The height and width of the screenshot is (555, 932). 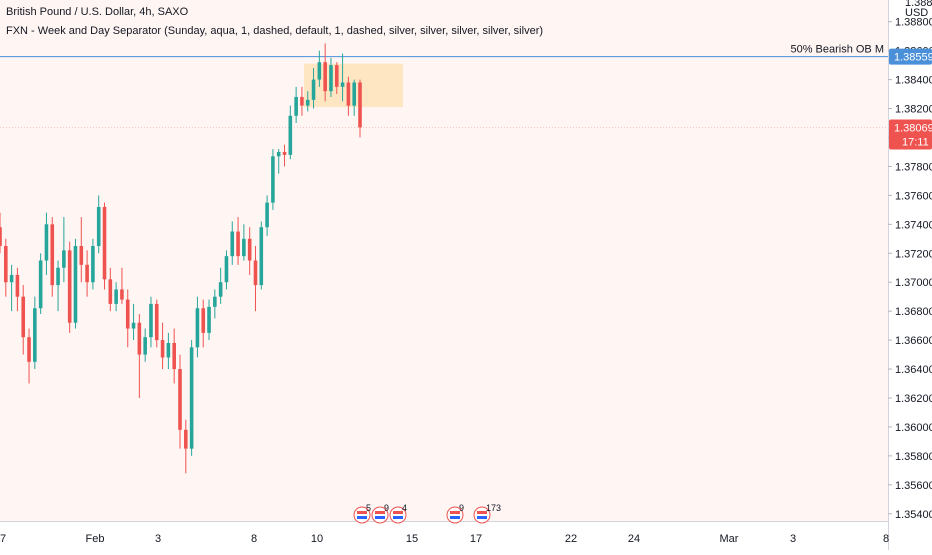 What do you see at coordinates (913, 167) in the screenshot?
I see `price-tick-label: 1.37800` at bounding box center [913, 167].